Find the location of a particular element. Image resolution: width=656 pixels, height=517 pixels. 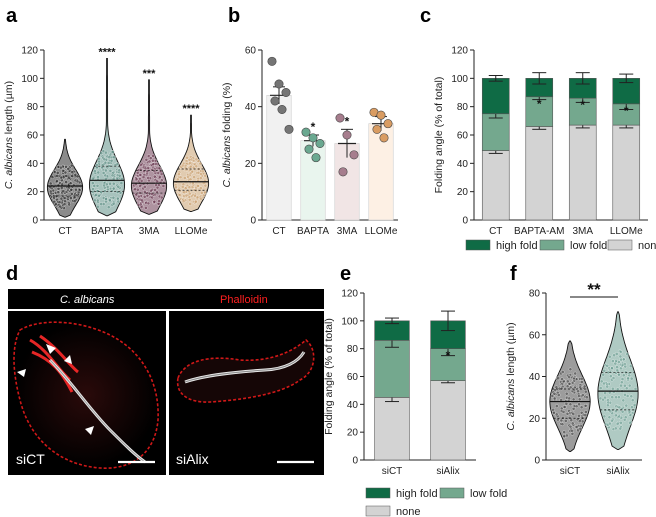

a-significance: **** is located at coordinates (191, 109).